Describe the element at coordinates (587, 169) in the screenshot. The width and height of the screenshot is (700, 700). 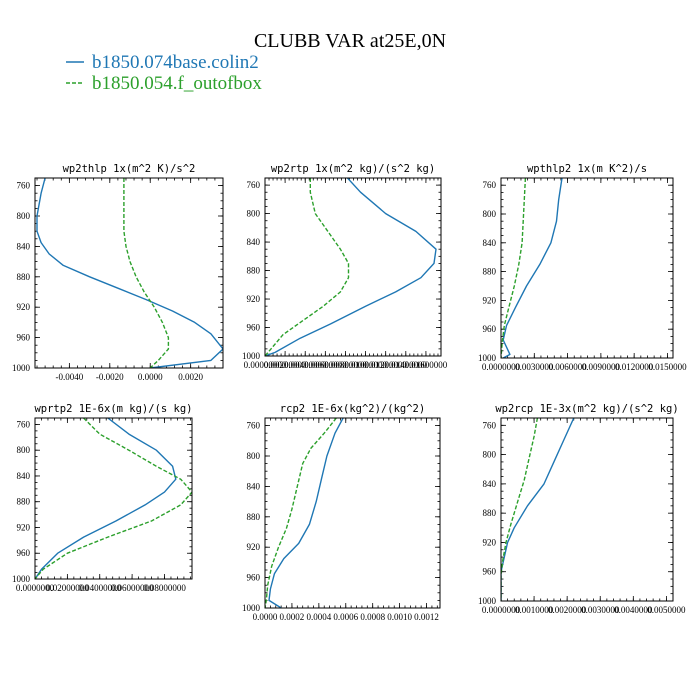
I see `panel-title: wpthlp2 1x(m K^2)/s` at that location.